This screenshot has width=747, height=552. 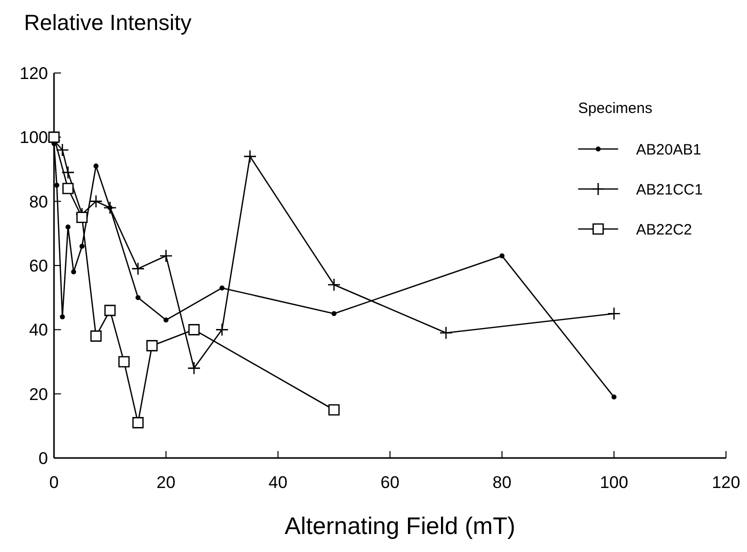 What do you see at coordinates (615, 108) in the screenshot?
I see `legend-title: Specimens` at bounding box center [615, 108].